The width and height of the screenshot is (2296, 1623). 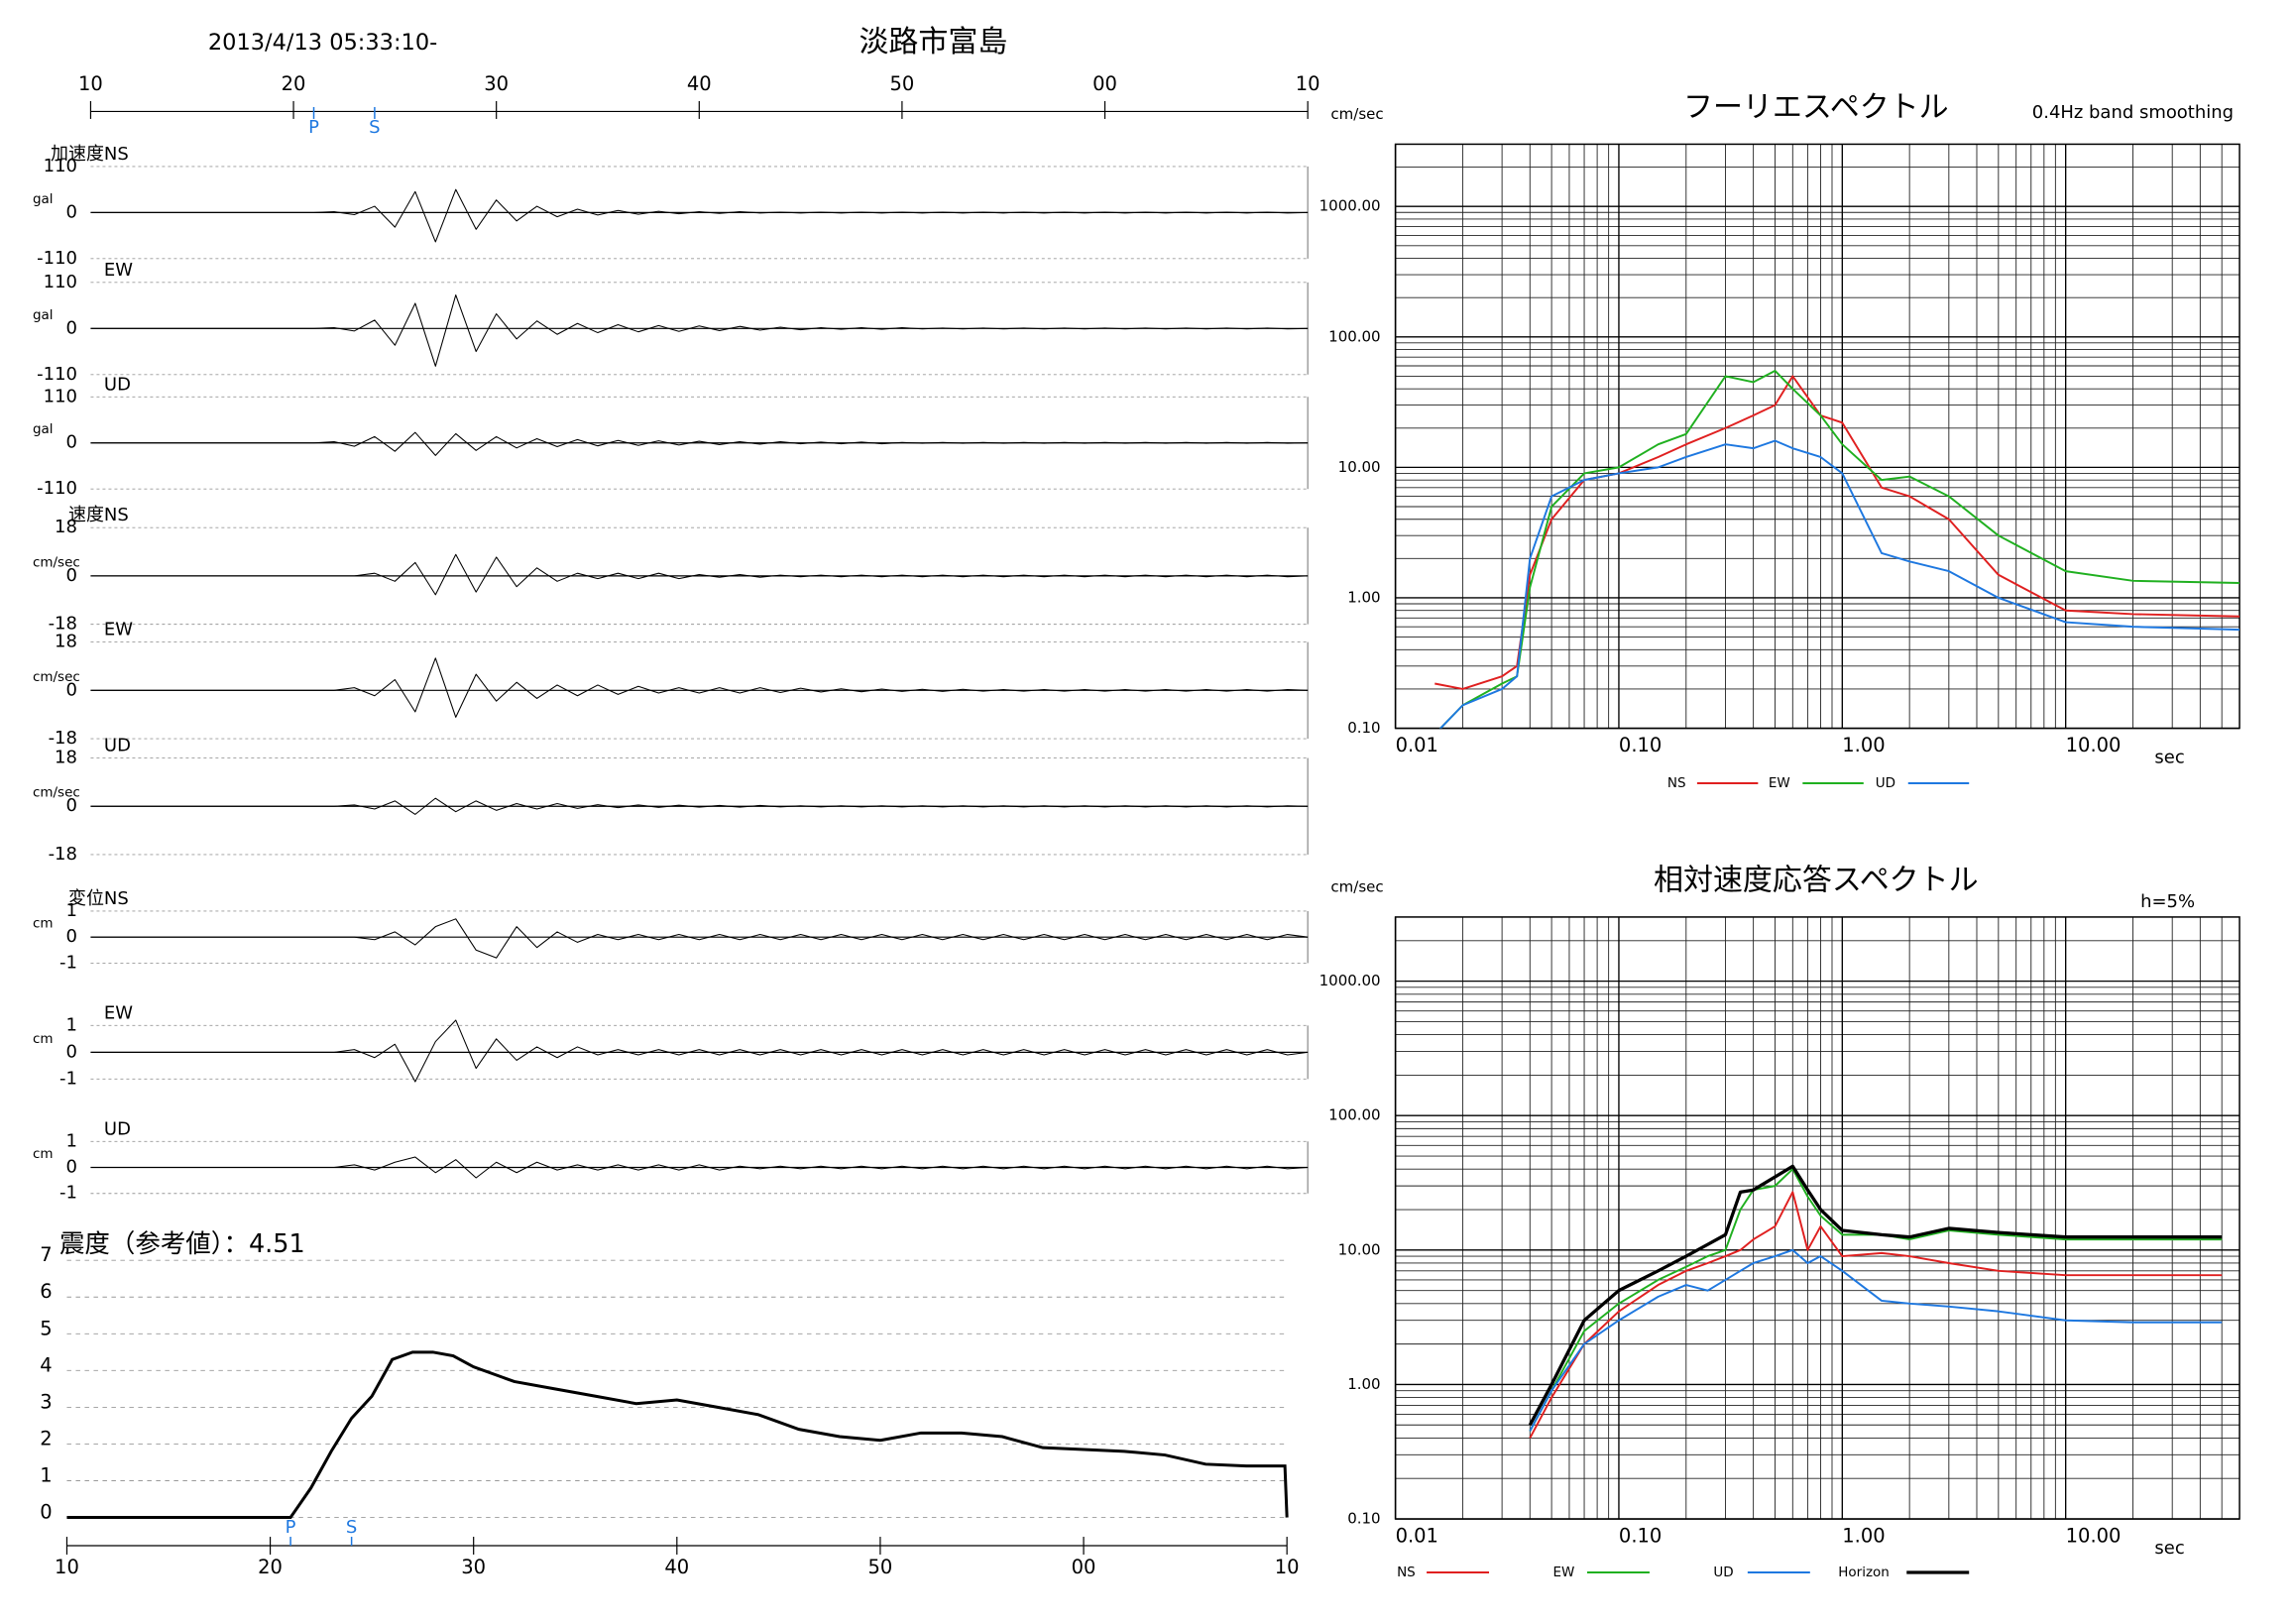 I want to click on y-tick-label: 6, so click(x=46, y=1291).